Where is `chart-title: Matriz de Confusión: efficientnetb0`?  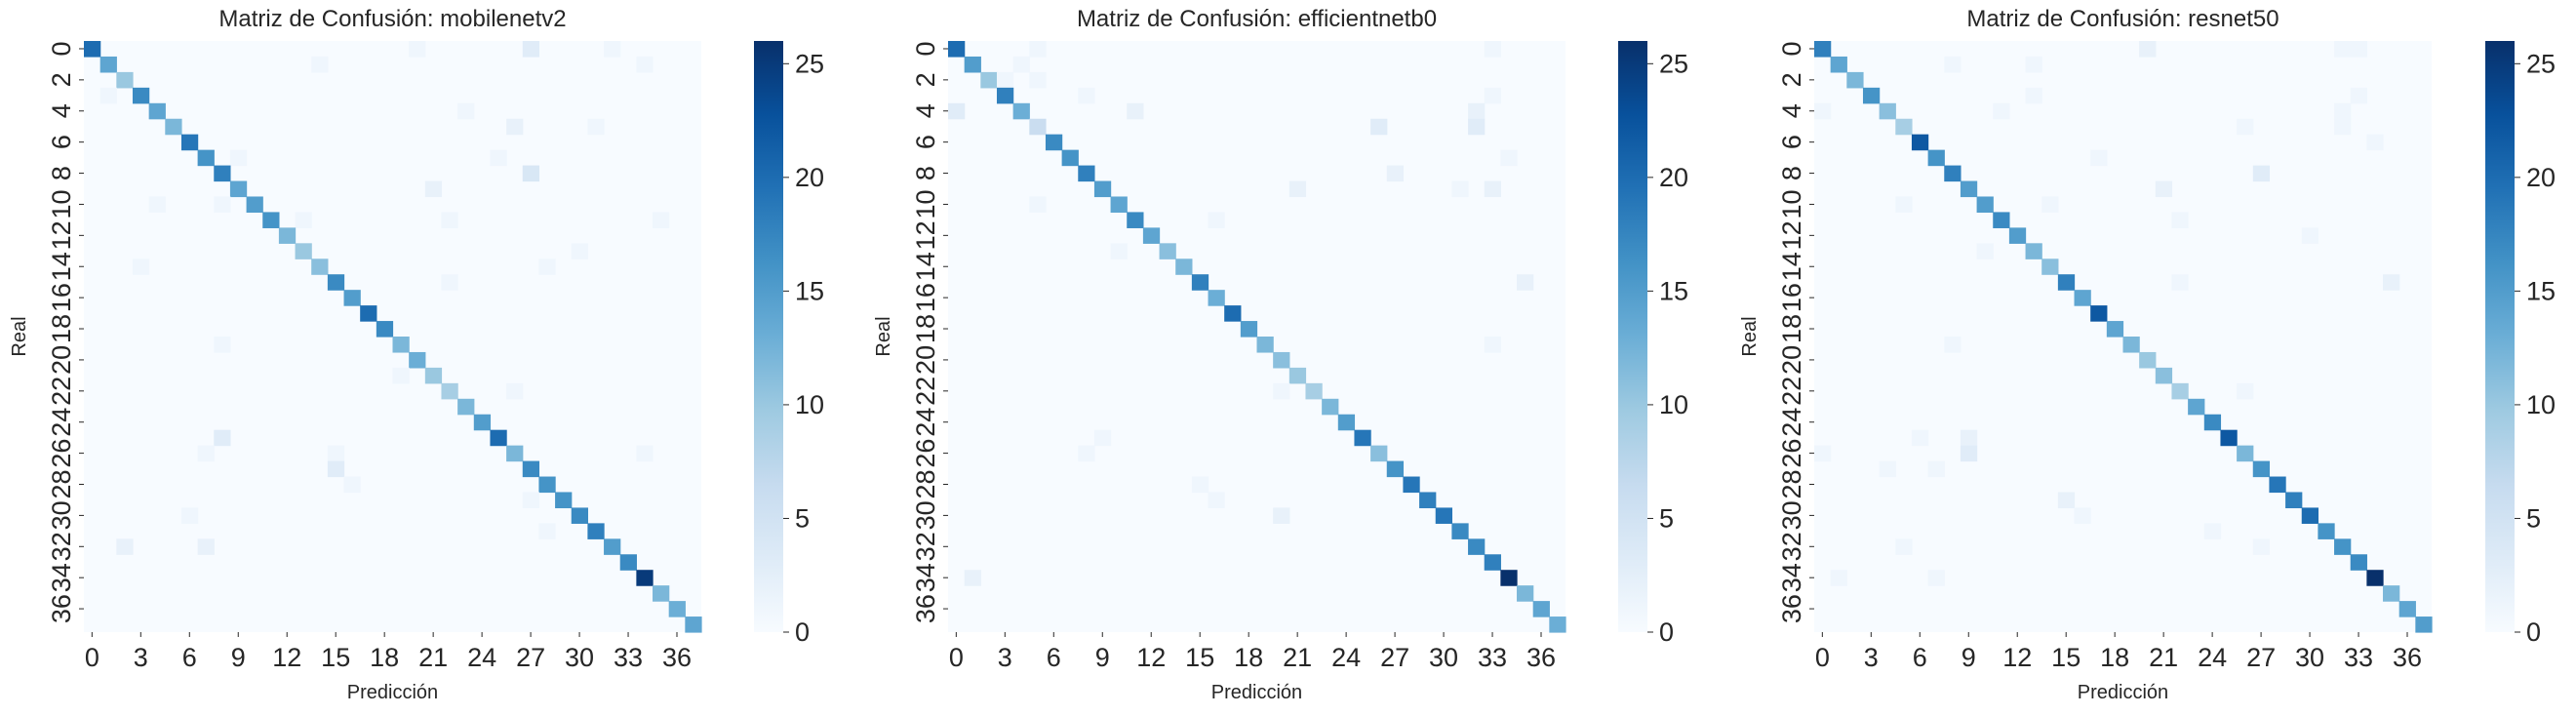
chart-title: Matriz de Confusión: efficientnetb0 is located at coordinates (1257, 19).